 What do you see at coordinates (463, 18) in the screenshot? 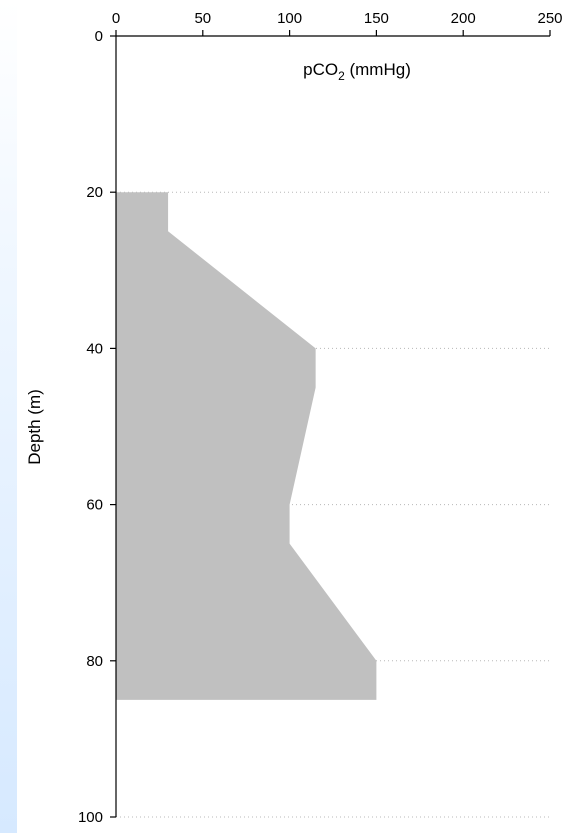
I see `x-tick-label-200: 200` at bounding box center [463, 18].